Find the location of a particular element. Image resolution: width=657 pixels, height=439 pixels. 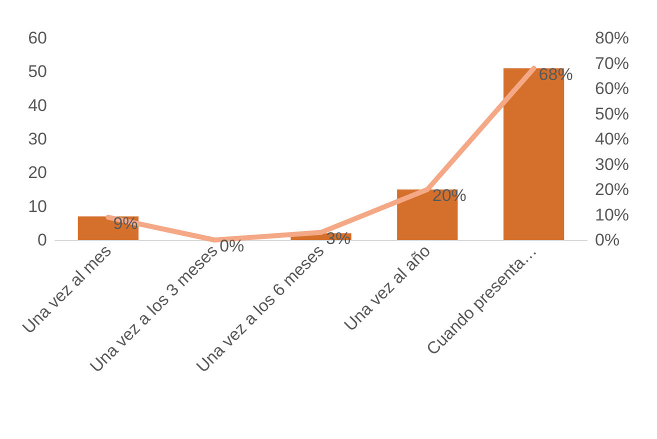

y2-tick-label: 50% is located at coordinates (612, 114).